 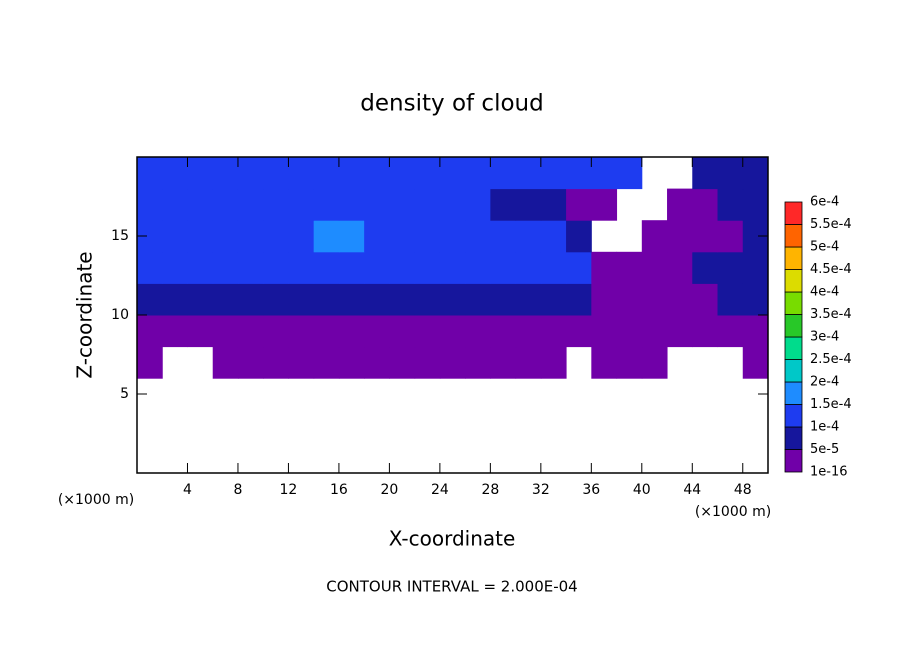 I want to click on colorbar-label: 5e-5, so click(x=824, y=449).